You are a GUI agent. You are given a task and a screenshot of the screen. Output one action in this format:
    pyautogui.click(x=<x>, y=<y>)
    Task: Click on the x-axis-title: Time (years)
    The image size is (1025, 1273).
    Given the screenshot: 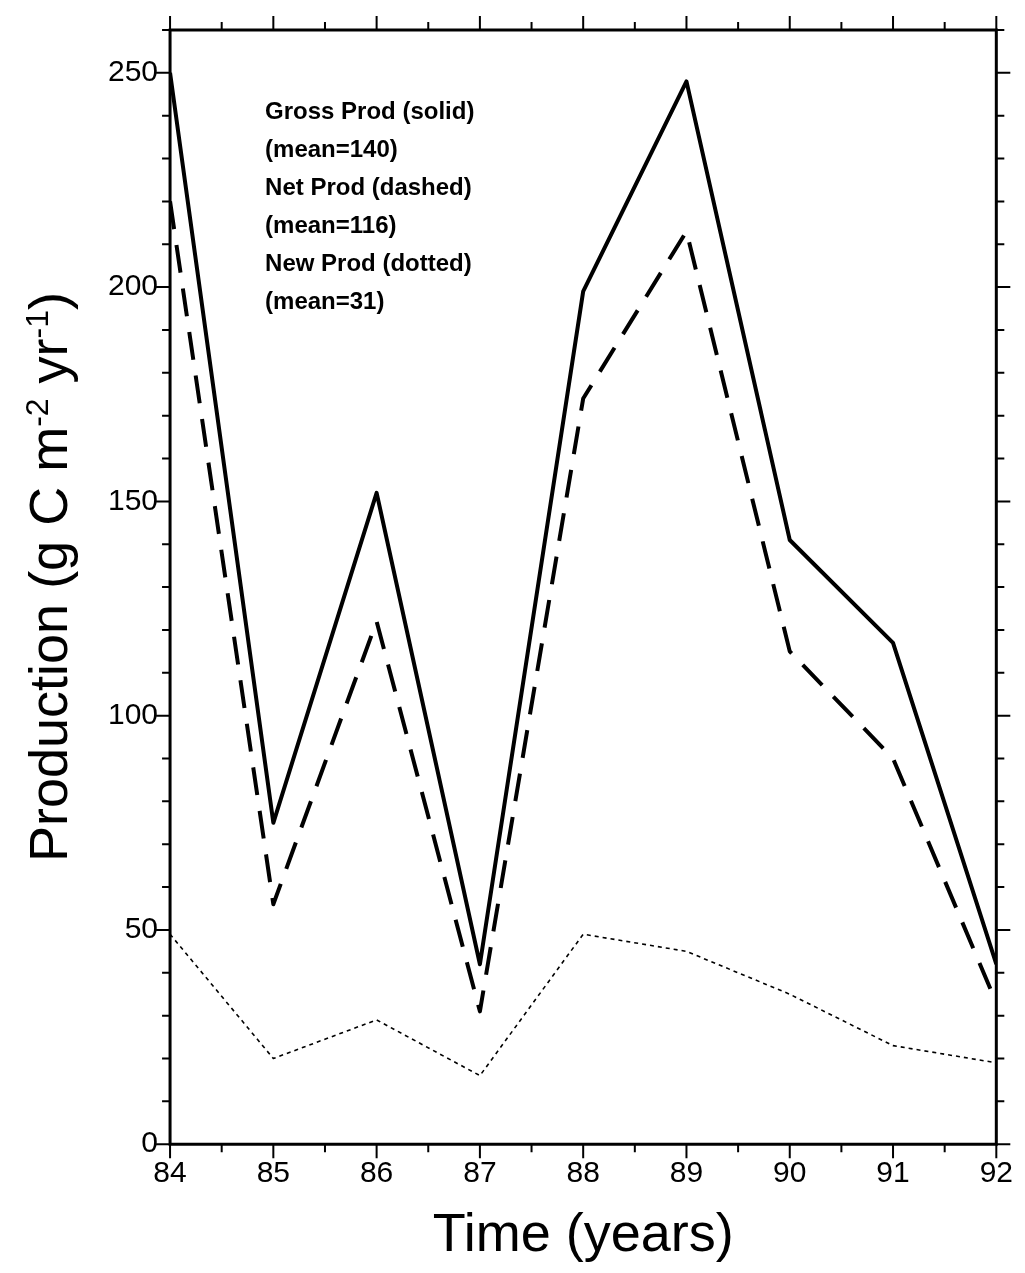 What is the action you would take?
    pyautogui.click(x=583, y=1232)
    